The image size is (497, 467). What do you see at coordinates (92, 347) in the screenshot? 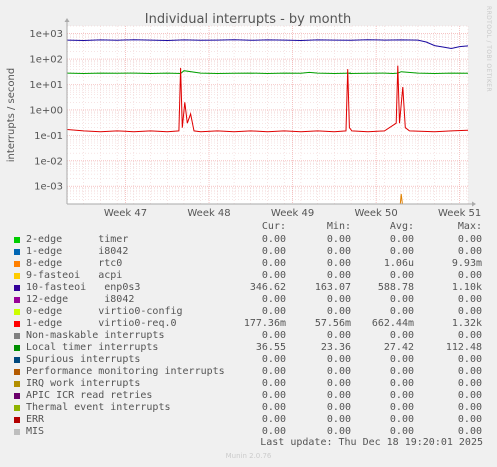
I see `legend-label: Local timer interrupts` at bounding box center [92, 347].